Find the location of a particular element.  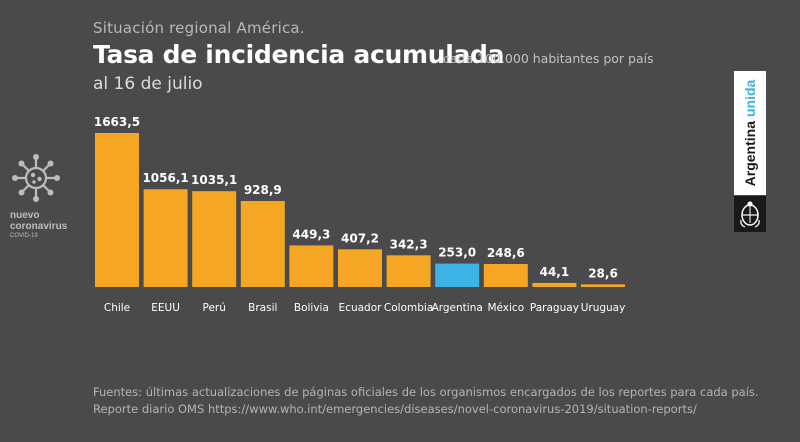

category-label: Chile is located at coordinates (117, 308).